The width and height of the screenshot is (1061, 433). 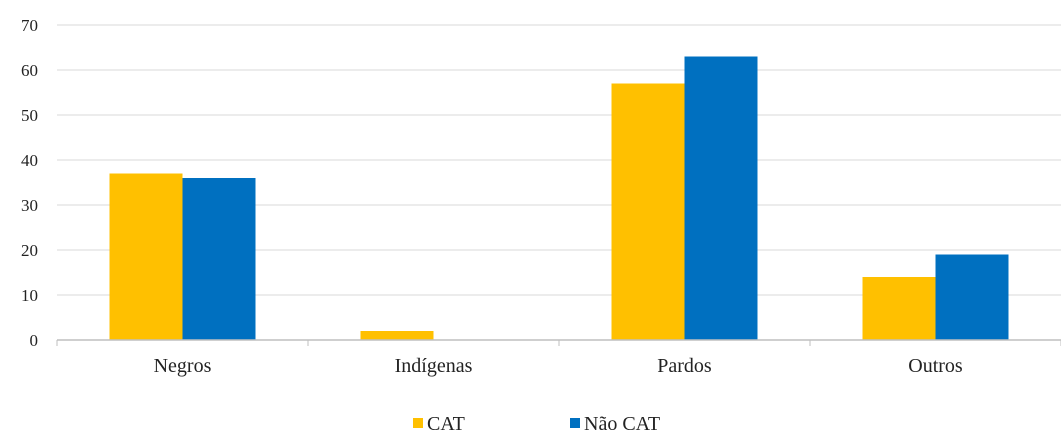 What do you see at coordinates (536, 423) in the screenshot?
I see `legend: CAT Não CAT` at bounding box center [536, 423].